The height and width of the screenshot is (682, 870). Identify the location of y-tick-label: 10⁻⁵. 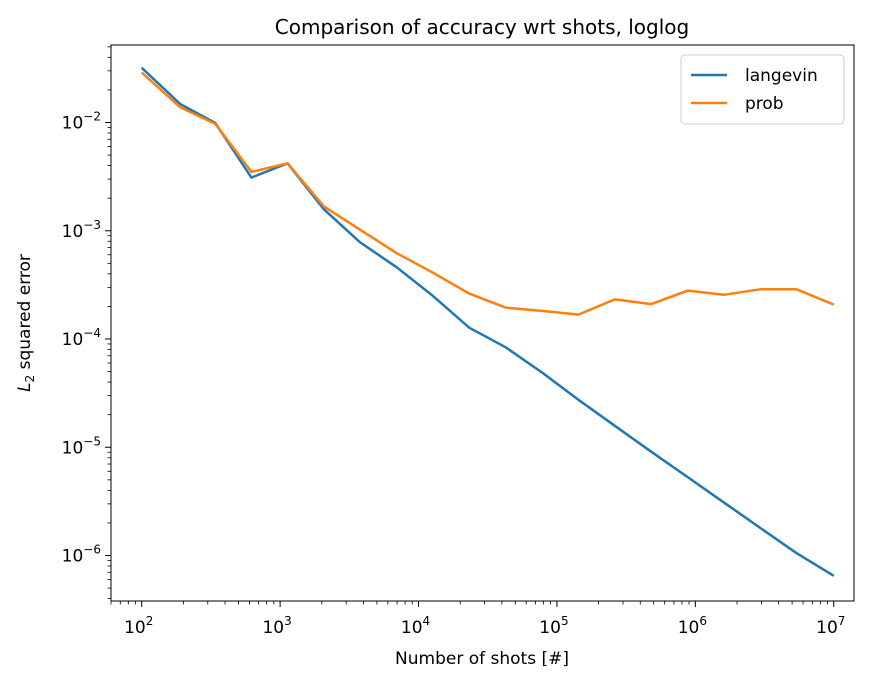
(81, 446).